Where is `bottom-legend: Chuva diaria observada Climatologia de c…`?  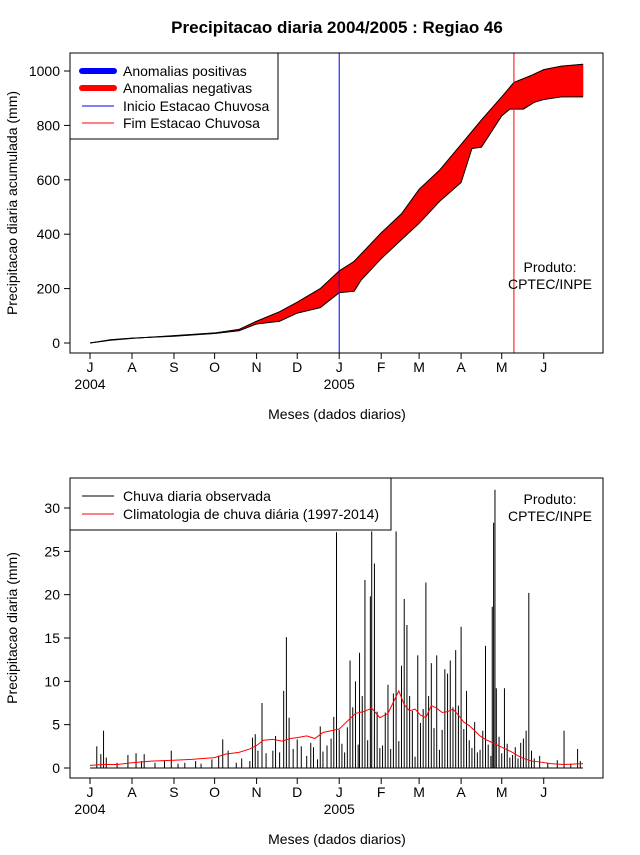
bottom-legend: Chuva diaria observada Climatologia de c… is located at coordinates (230, 504).